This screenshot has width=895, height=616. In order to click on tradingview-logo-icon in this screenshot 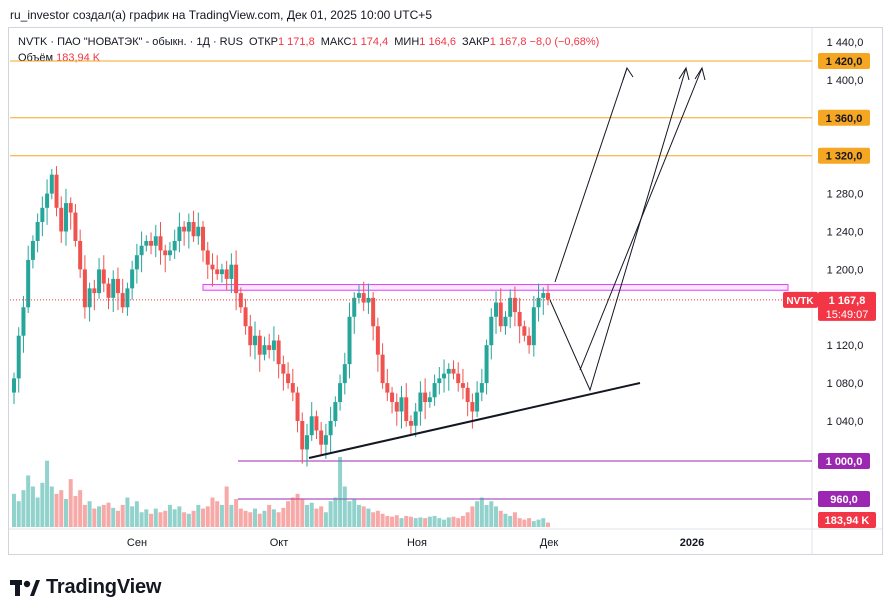, I will do `click(25, 588)`.